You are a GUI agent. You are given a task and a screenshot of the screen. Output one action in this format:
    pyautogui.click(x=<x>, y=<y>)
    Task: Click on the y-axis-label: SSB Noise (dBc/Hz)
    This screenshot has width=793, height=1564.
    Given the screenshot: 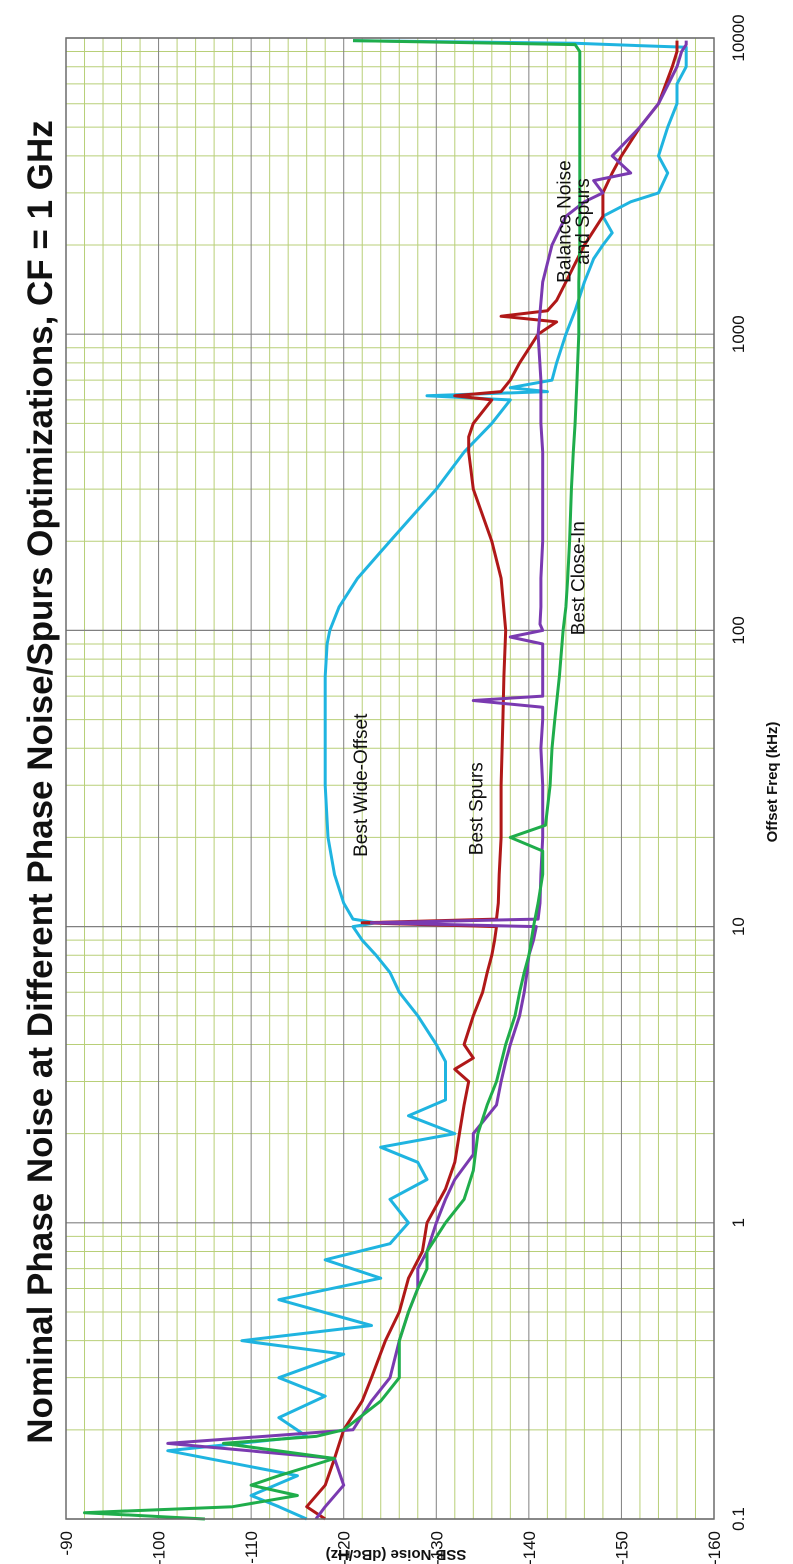 What is the action you would take?
    pyautogui.click(x=396, y=1554)
    